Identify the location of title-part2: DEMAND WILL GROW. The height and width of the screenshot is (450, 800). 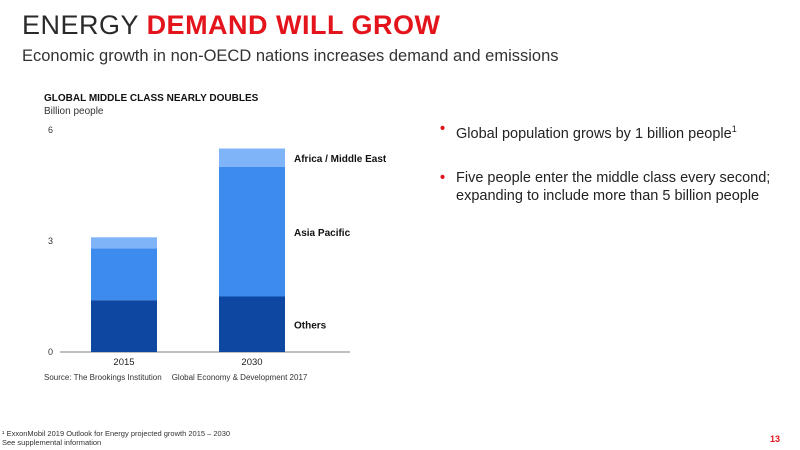
(293, 25).